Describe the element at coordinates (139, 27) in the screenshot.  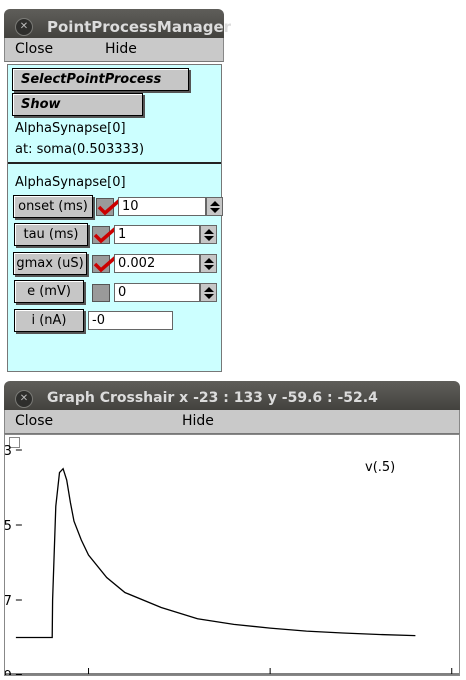
I see `ppm-window-title: PointProcessManager` at that location.